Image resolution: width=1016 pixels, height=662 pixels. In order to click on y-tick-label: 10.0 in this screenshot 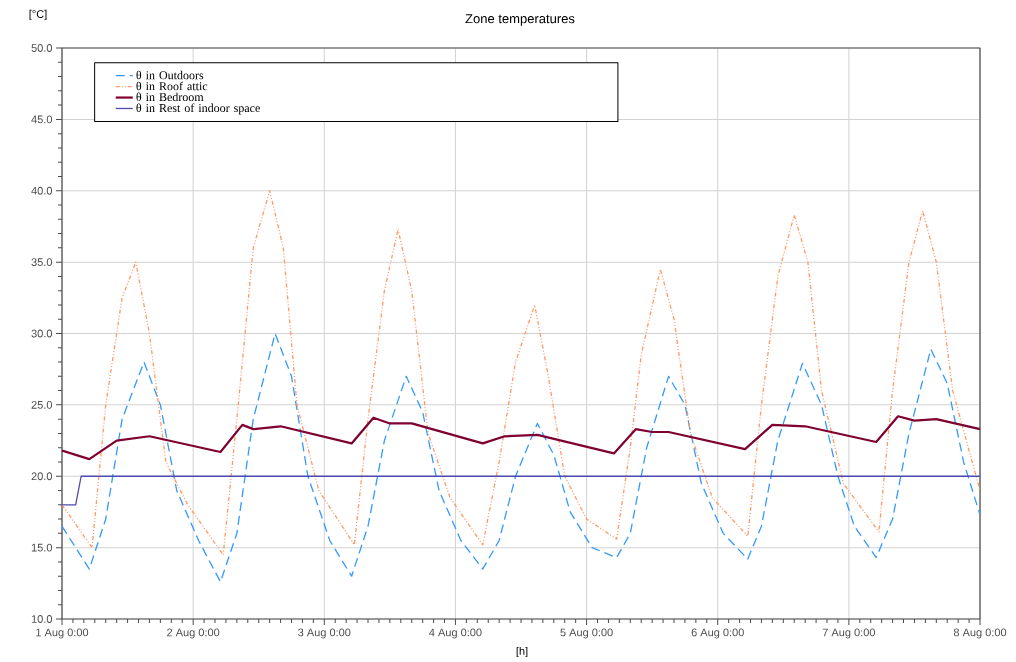, I will do `click(42, 619)`.